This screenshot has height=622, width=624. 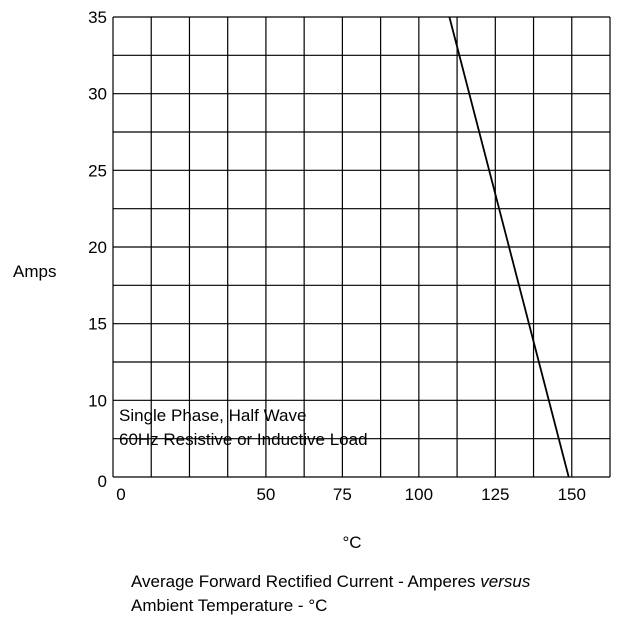 What do you see at coordinates (97, 17) in the screenshot?
I see `y-tick-label: 35` at bounding box center [97, 17].